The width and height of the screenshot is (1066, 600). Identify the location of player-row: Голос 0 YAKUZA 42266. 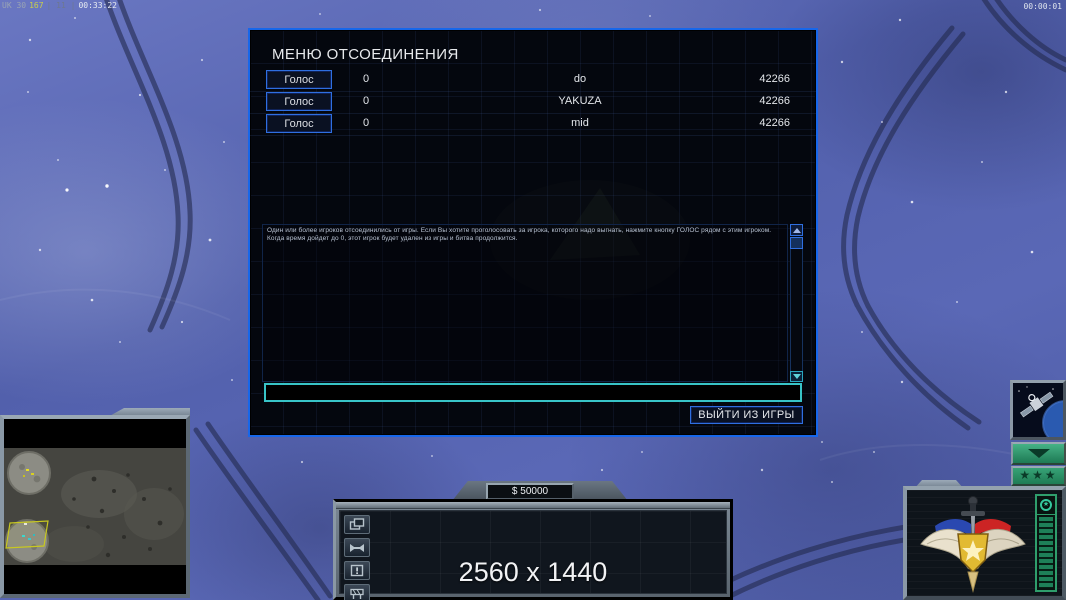
(533, 102).